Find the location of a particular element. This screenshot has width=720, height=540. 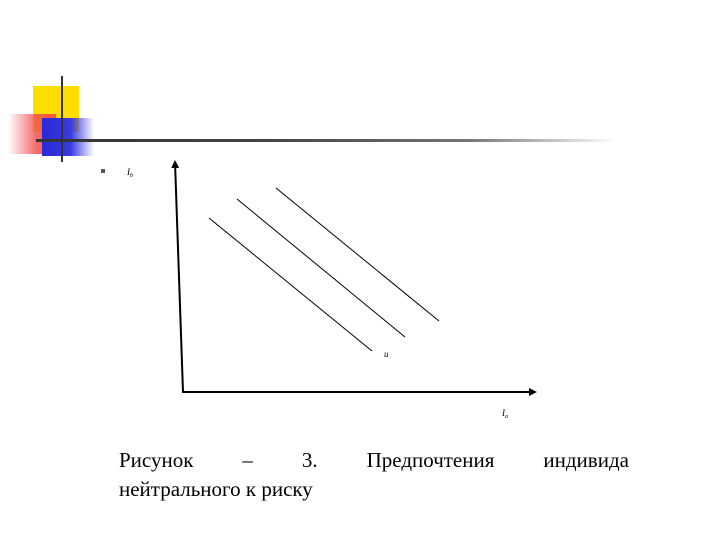

decor-blue-square is located at coordinates (68, 137).